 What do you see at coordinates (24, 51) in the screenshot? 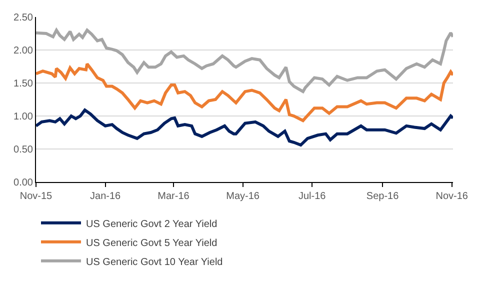
I see `y-tick-label: 2.00` at bounding box center [24, 51].